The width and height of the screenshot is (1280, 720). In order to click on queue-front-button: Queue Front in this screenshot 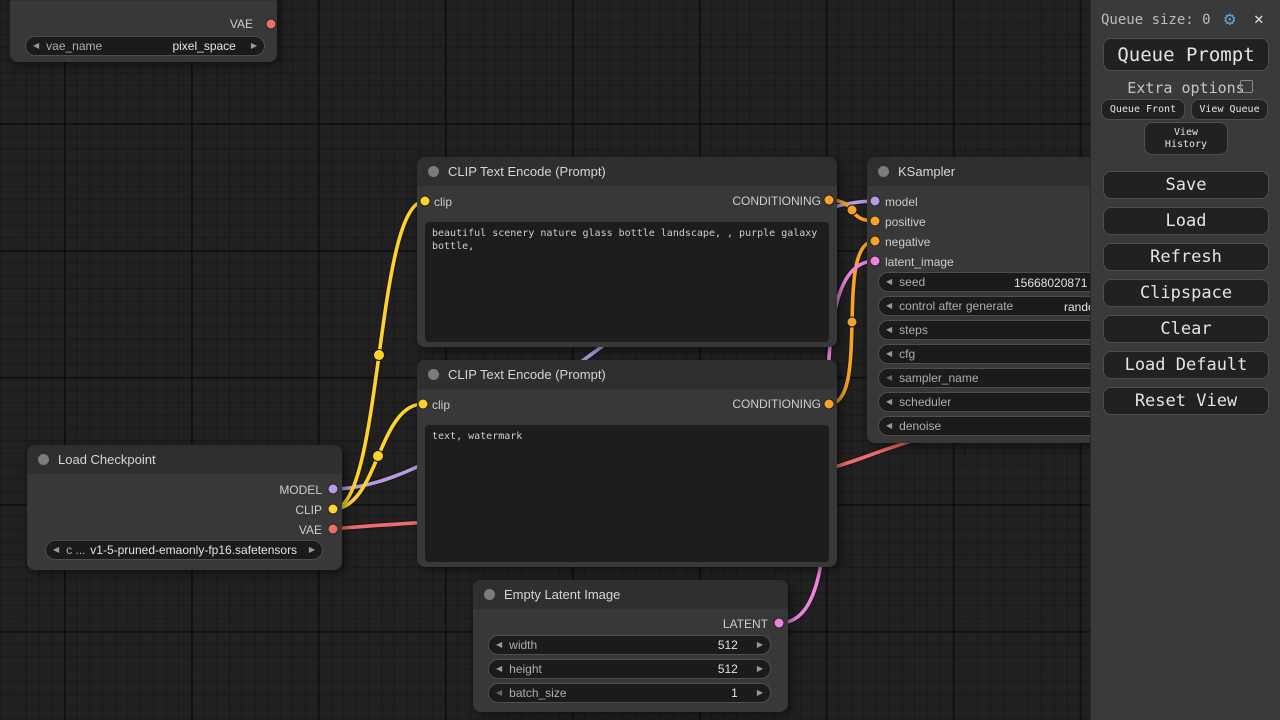, I will do `click(1143, 109)`.